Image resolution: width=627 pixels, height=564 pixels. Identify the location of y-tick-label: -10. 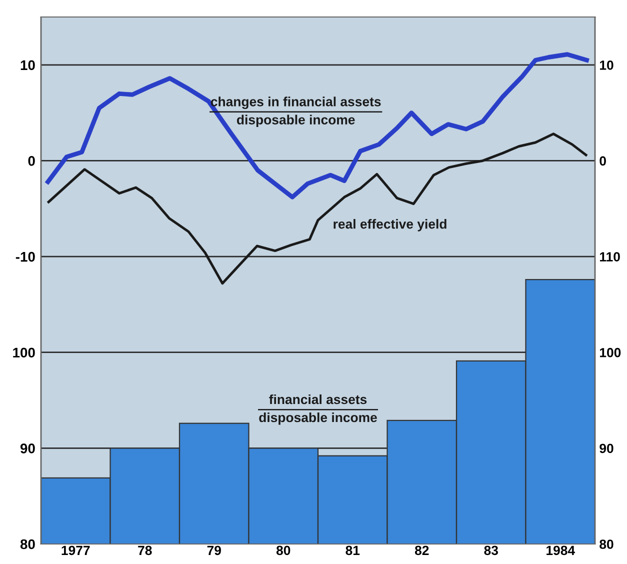
(25, 257).